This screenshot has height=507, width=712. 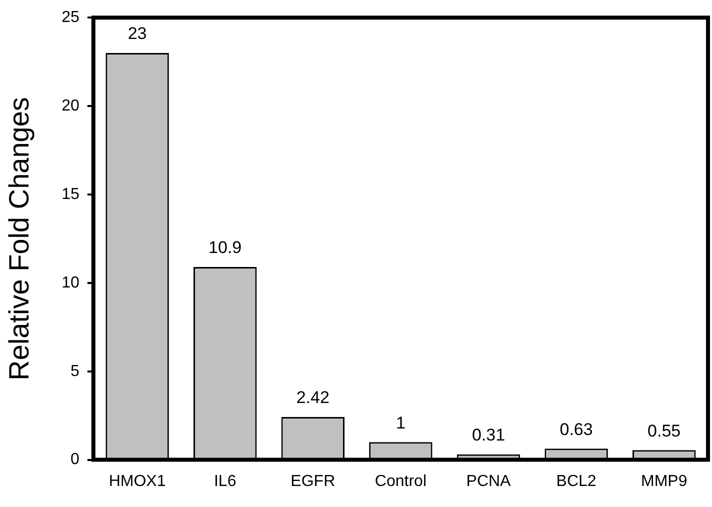 What do you see at coordinates (225, 248) in the screenshot?
I see `data-label: 10.9` at bounding box center [225, 248].